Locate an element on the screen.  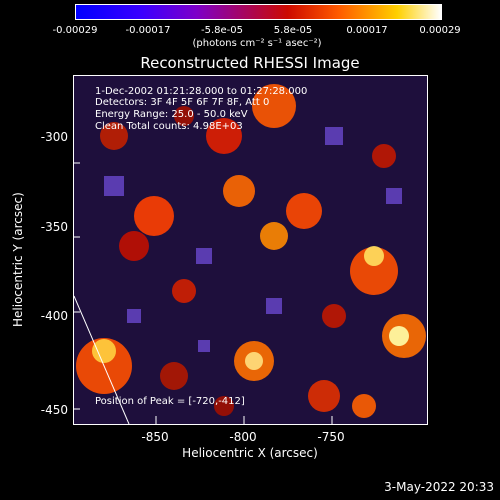
detectors-info: Detectors: 3F 4F 5F 6F 7F 8F, Att 0 is located at coordinates (182, 102).